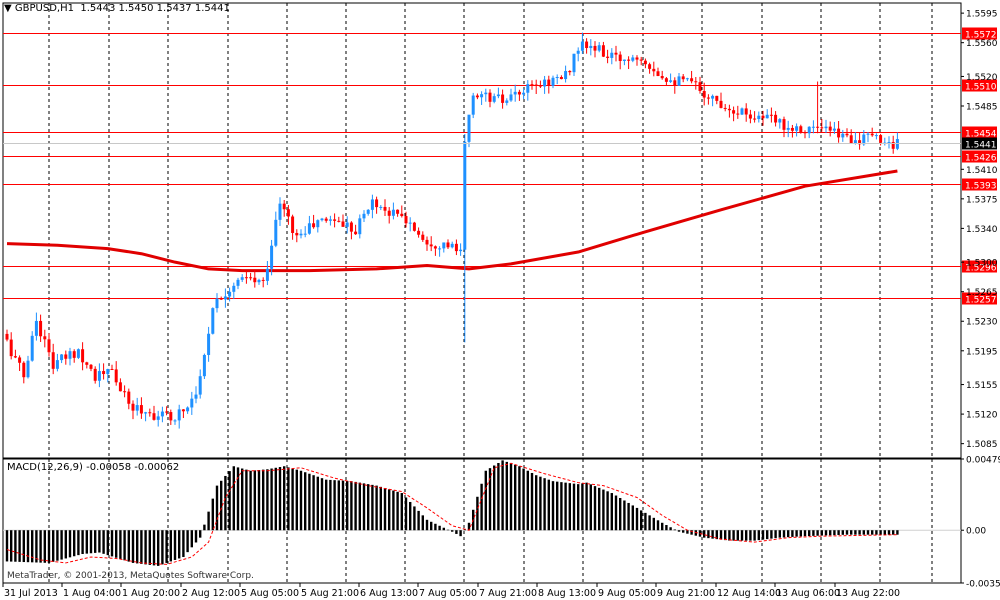 This screenshot has width=1000, height=600. I want to click on y-tick-label: 1.5120, so click(982, 416).